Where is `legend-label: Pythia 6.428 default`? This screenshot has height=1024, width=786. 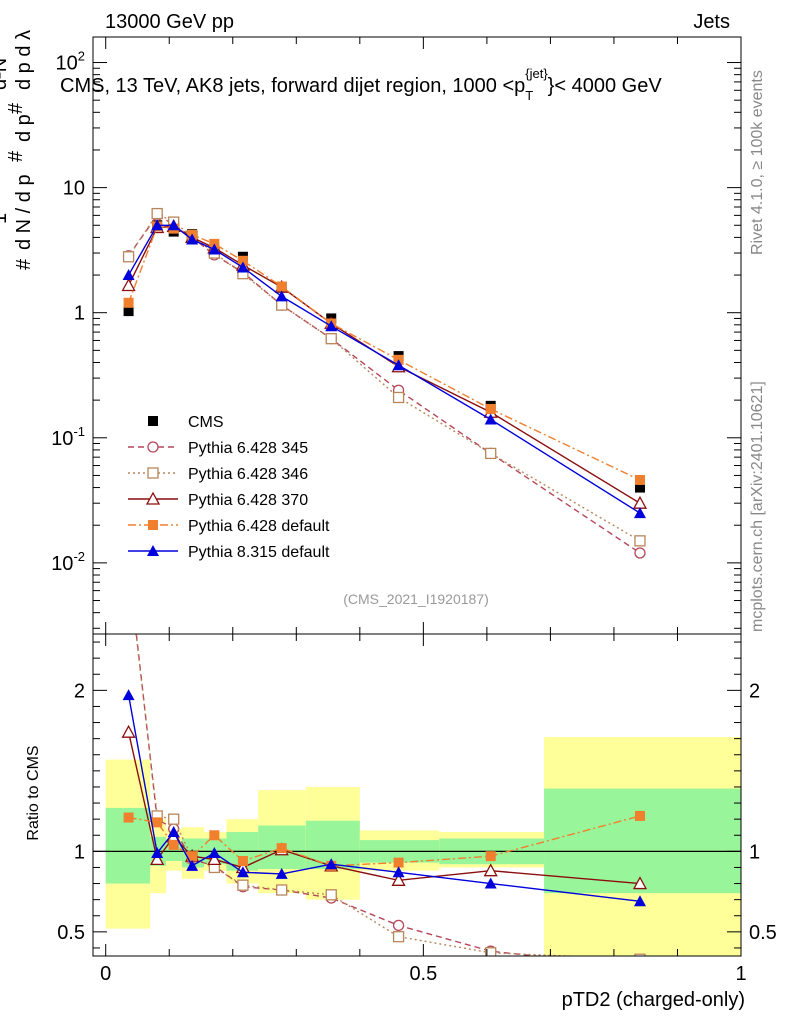 legend-label: Pythia 6.428 default is located at coordinates (259, 526).